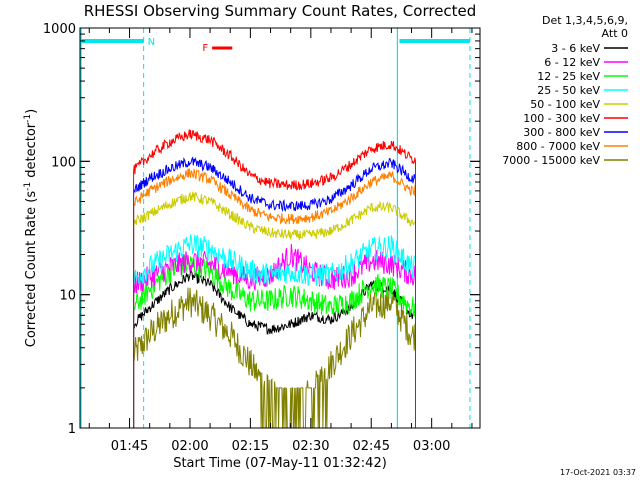  I want to click on night-label: N, so click(151, 42).